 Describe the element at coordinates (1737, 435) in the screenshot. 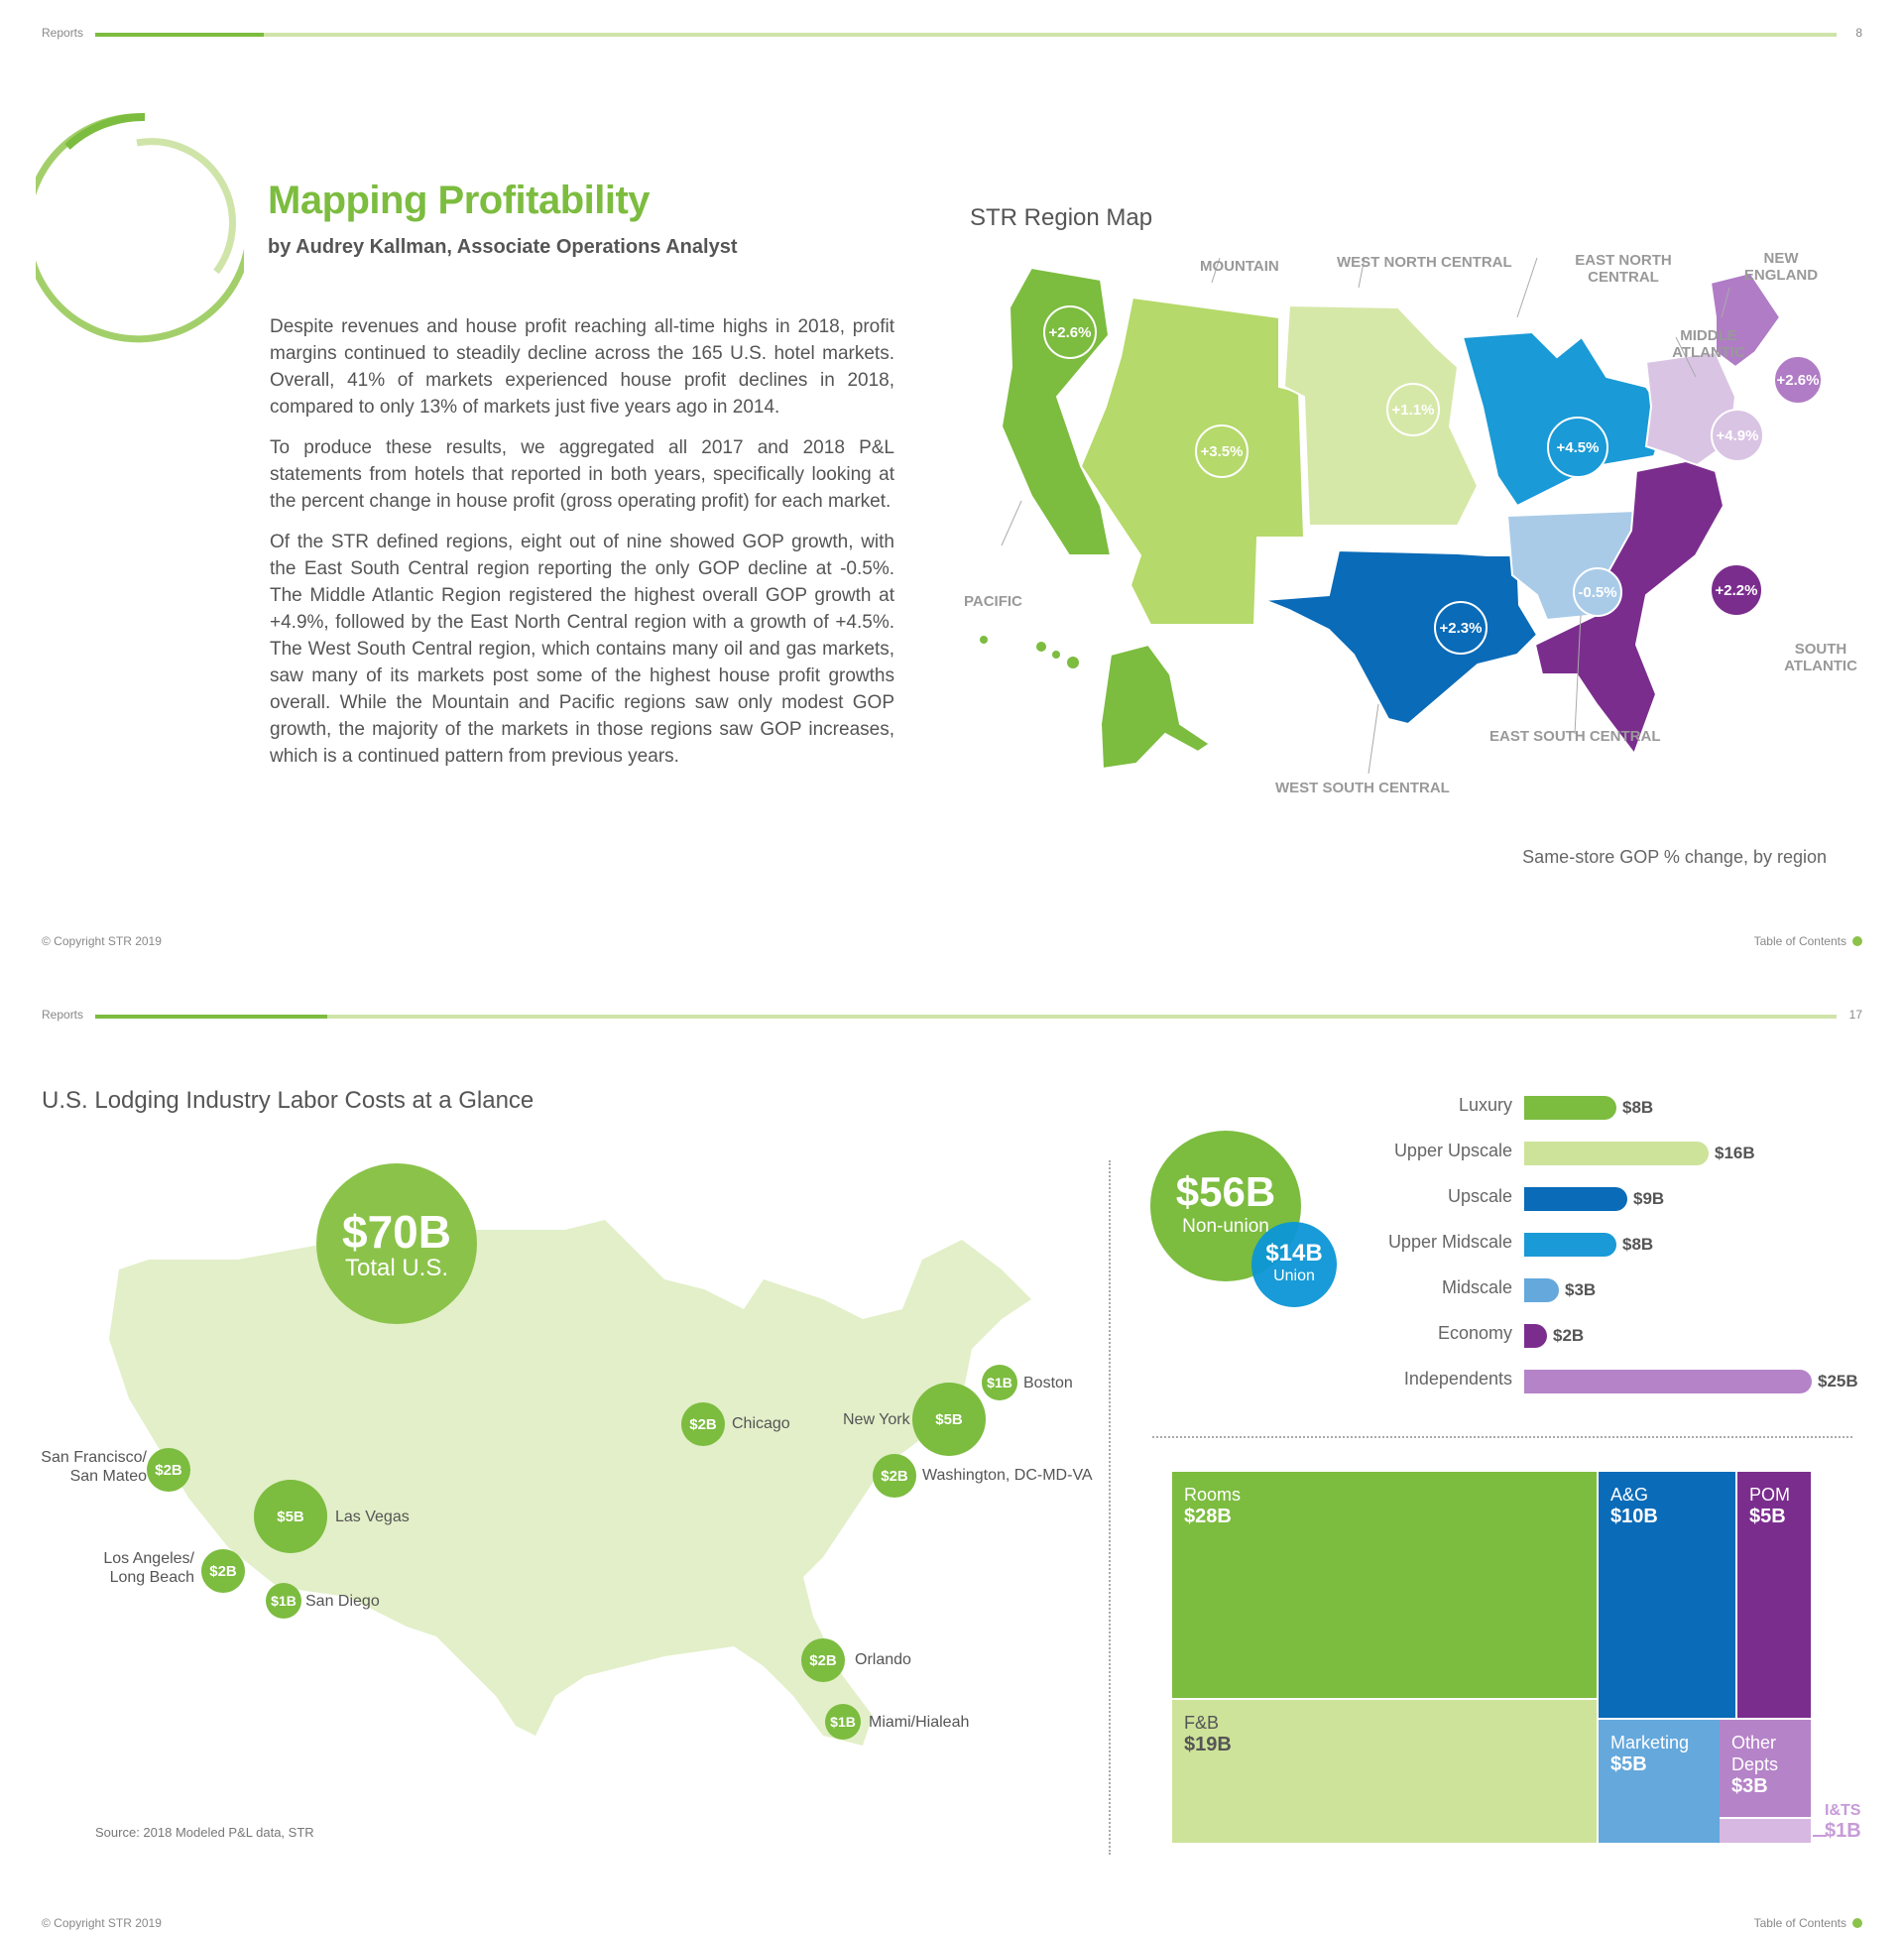

I see `pct-badge-midatl: +4.9%` at that location.